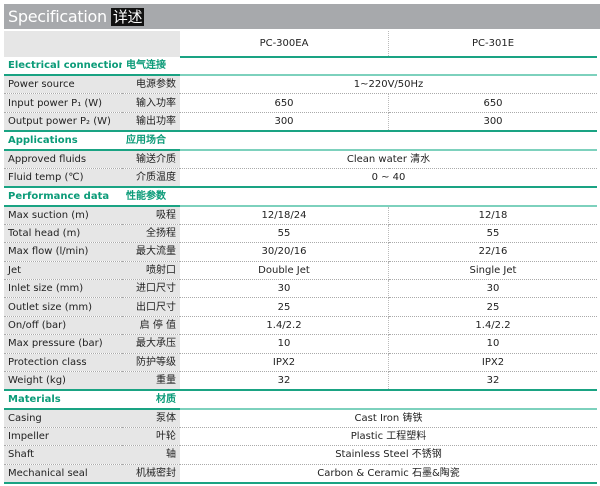 The width and height of the screenshot is (600, 486). I want to click on table-row: Approved fluids 输送介质 Clean water 清水, so click(300, 159).